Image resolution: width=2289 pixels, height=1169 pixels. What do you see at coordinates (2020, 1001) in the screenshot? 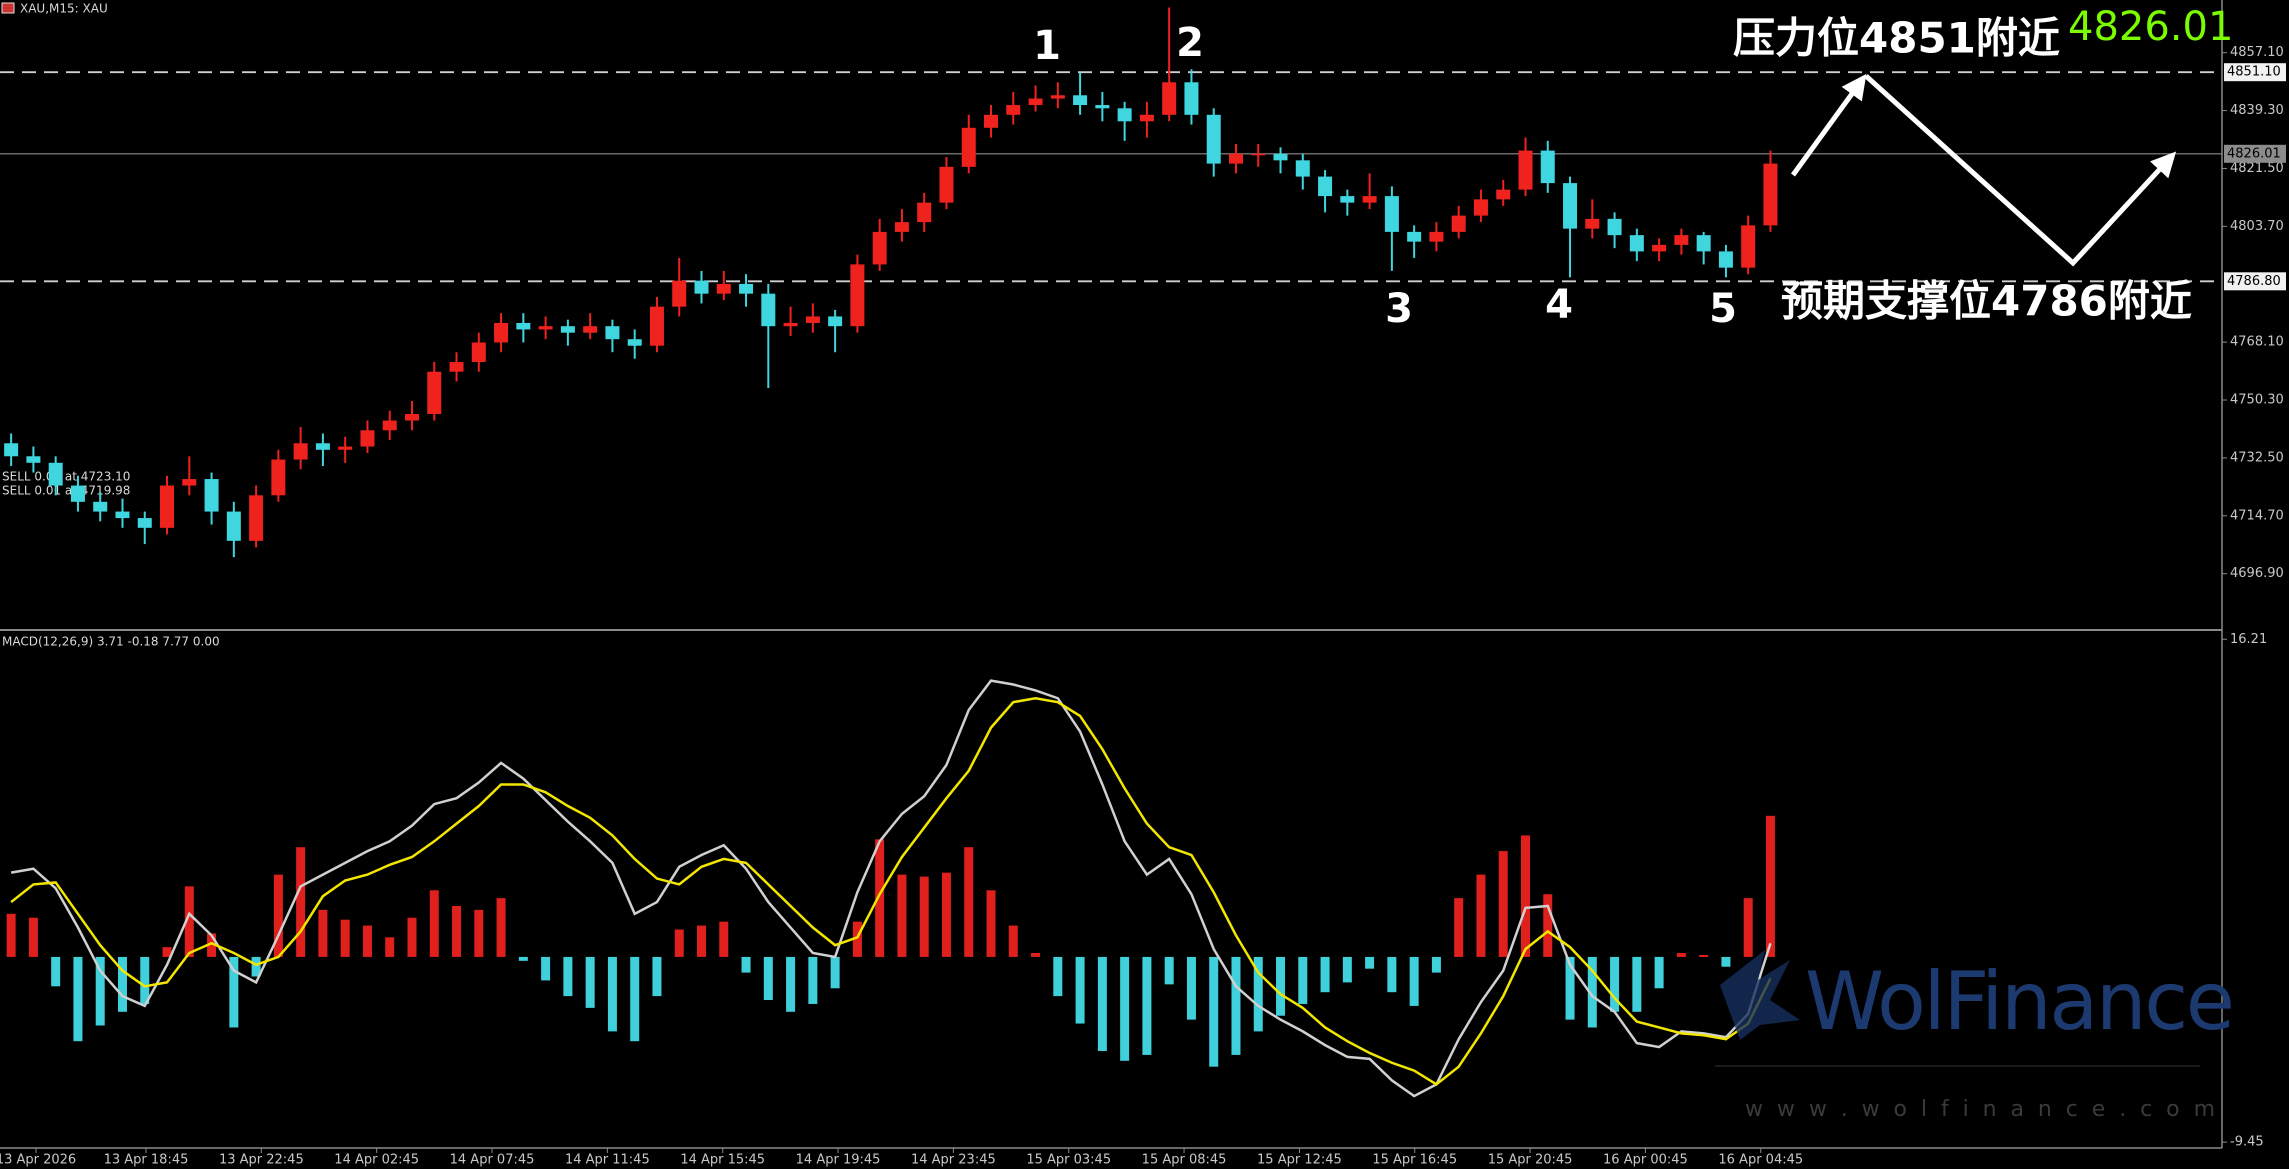
I see `watermark-brand: WolFinance` at bounding box center [2020, 1001].